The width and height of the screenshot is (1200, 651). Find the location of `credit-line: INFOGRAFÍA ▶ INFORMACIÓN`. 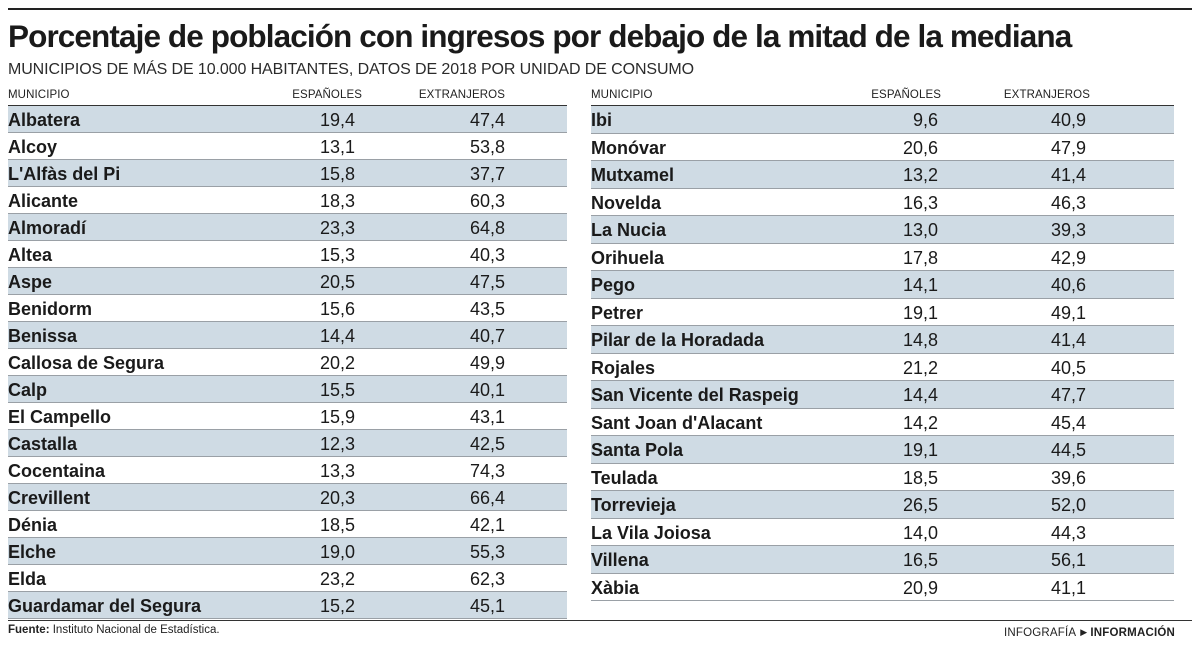

credit-line: INFOGRAFÍA ▶ INFORMACIÓN is located at coordinates (1089, 633).